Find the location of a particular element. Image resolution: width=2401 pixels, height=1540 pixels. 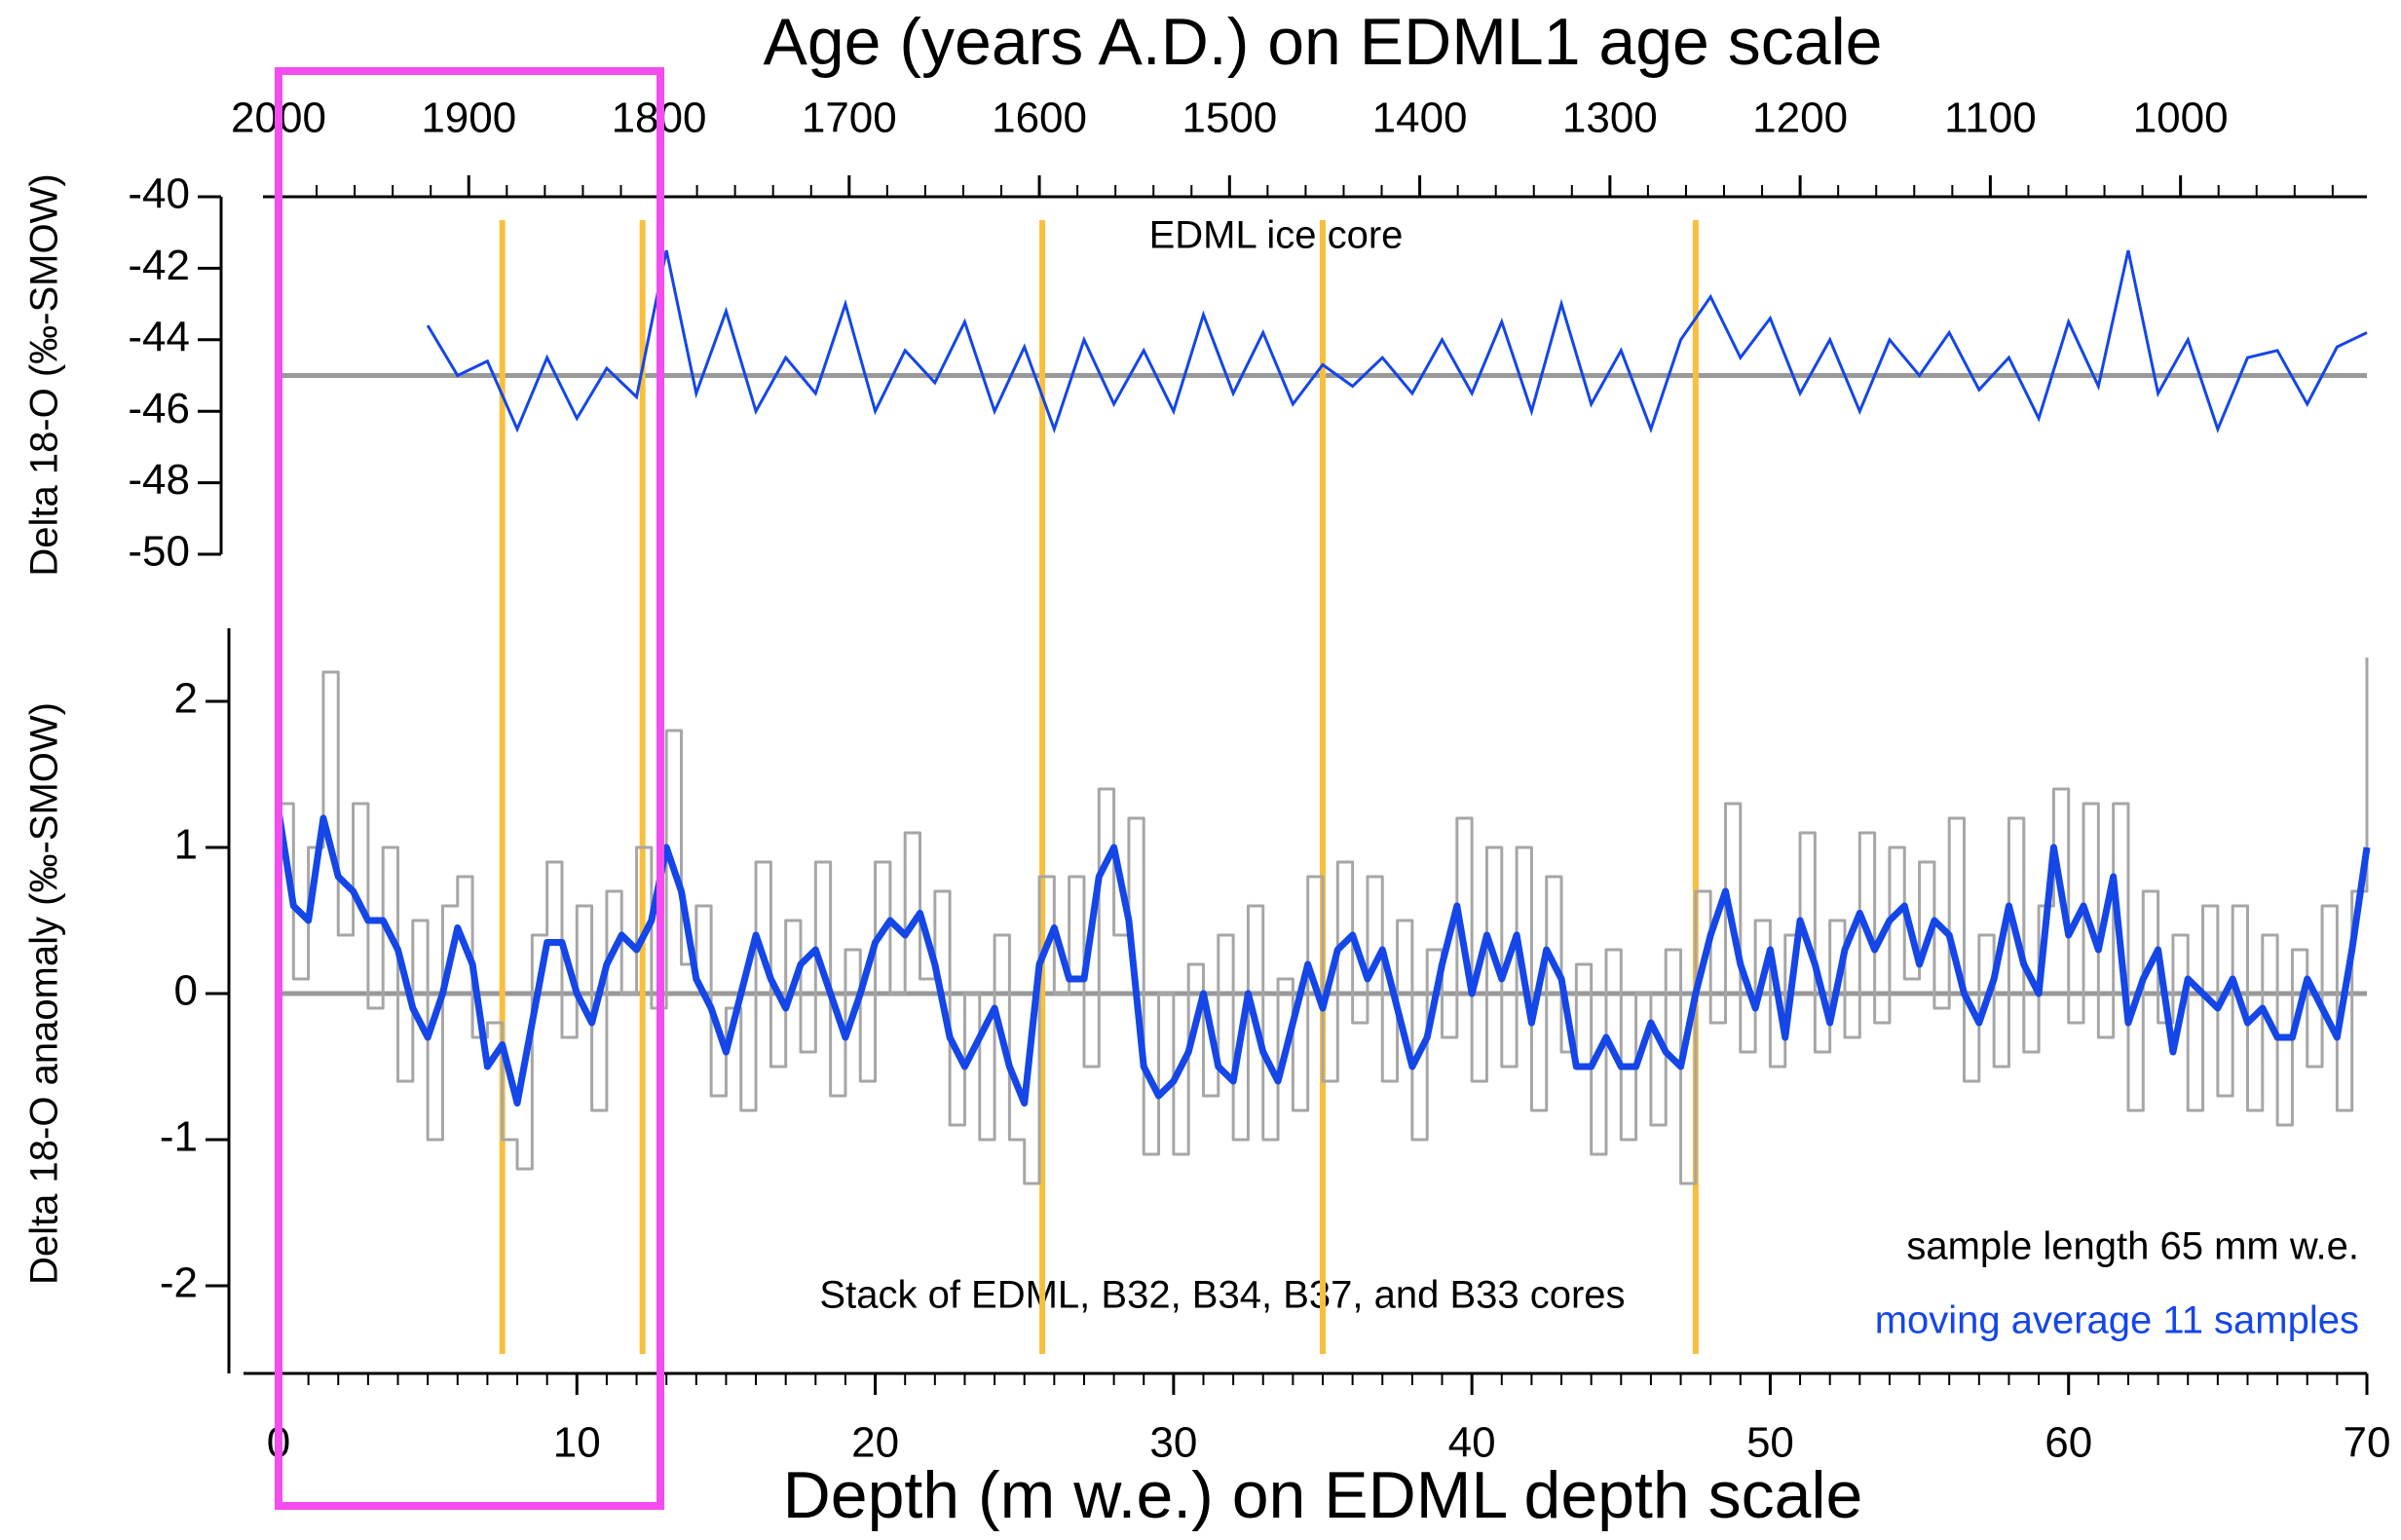

x2-tick-label: 1600 is located at coordinates (1039, 118).